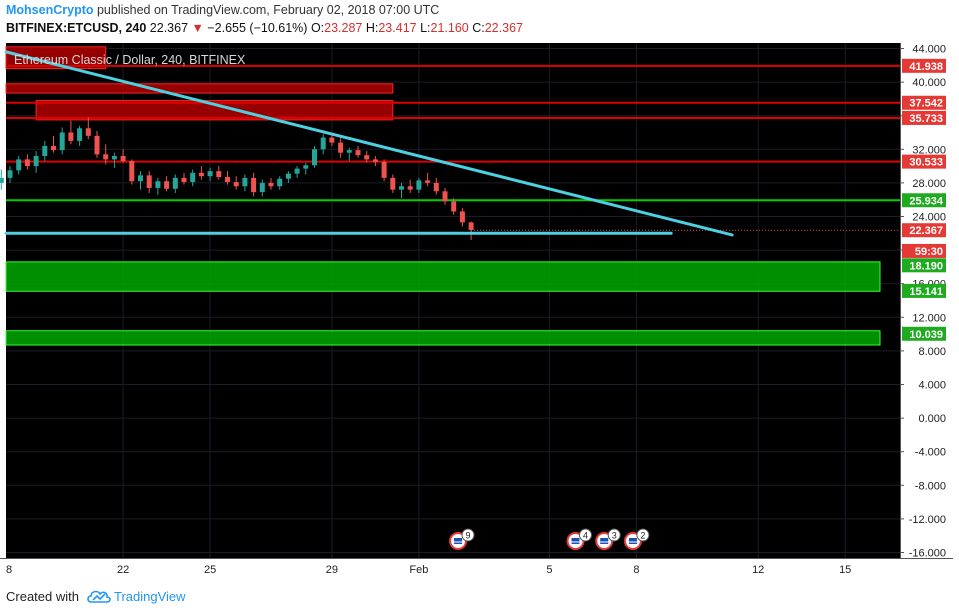 This screenshot has width=959, height=614. I want to click on event-count: 4, so click(585, 536).